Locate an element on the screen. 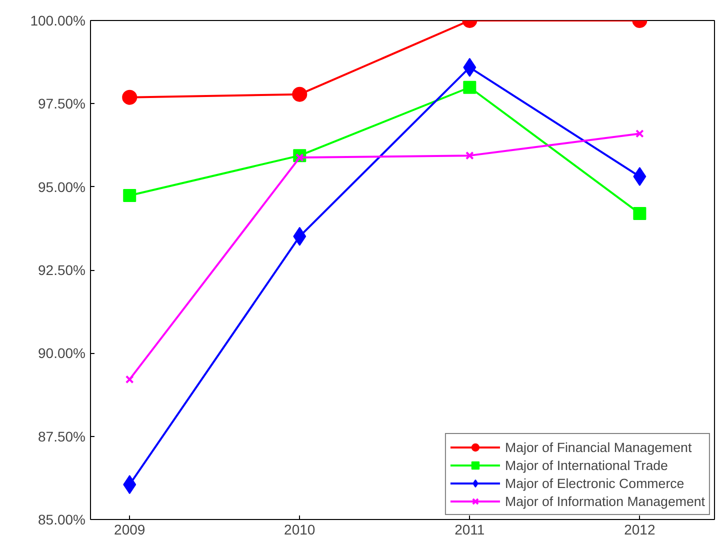  y-tick-label: 92.50% is located at coordinates (62, 270).